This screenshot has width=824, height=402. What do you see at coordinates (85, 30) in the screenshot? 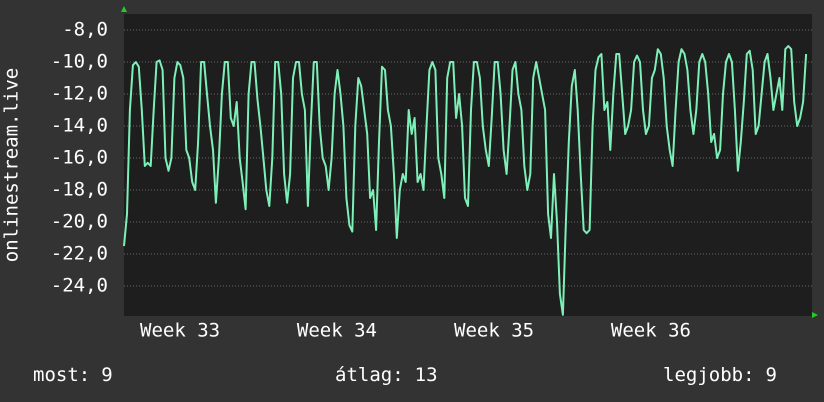
I see `y-tick-label: -8,0` at bounding box center [85, 30].